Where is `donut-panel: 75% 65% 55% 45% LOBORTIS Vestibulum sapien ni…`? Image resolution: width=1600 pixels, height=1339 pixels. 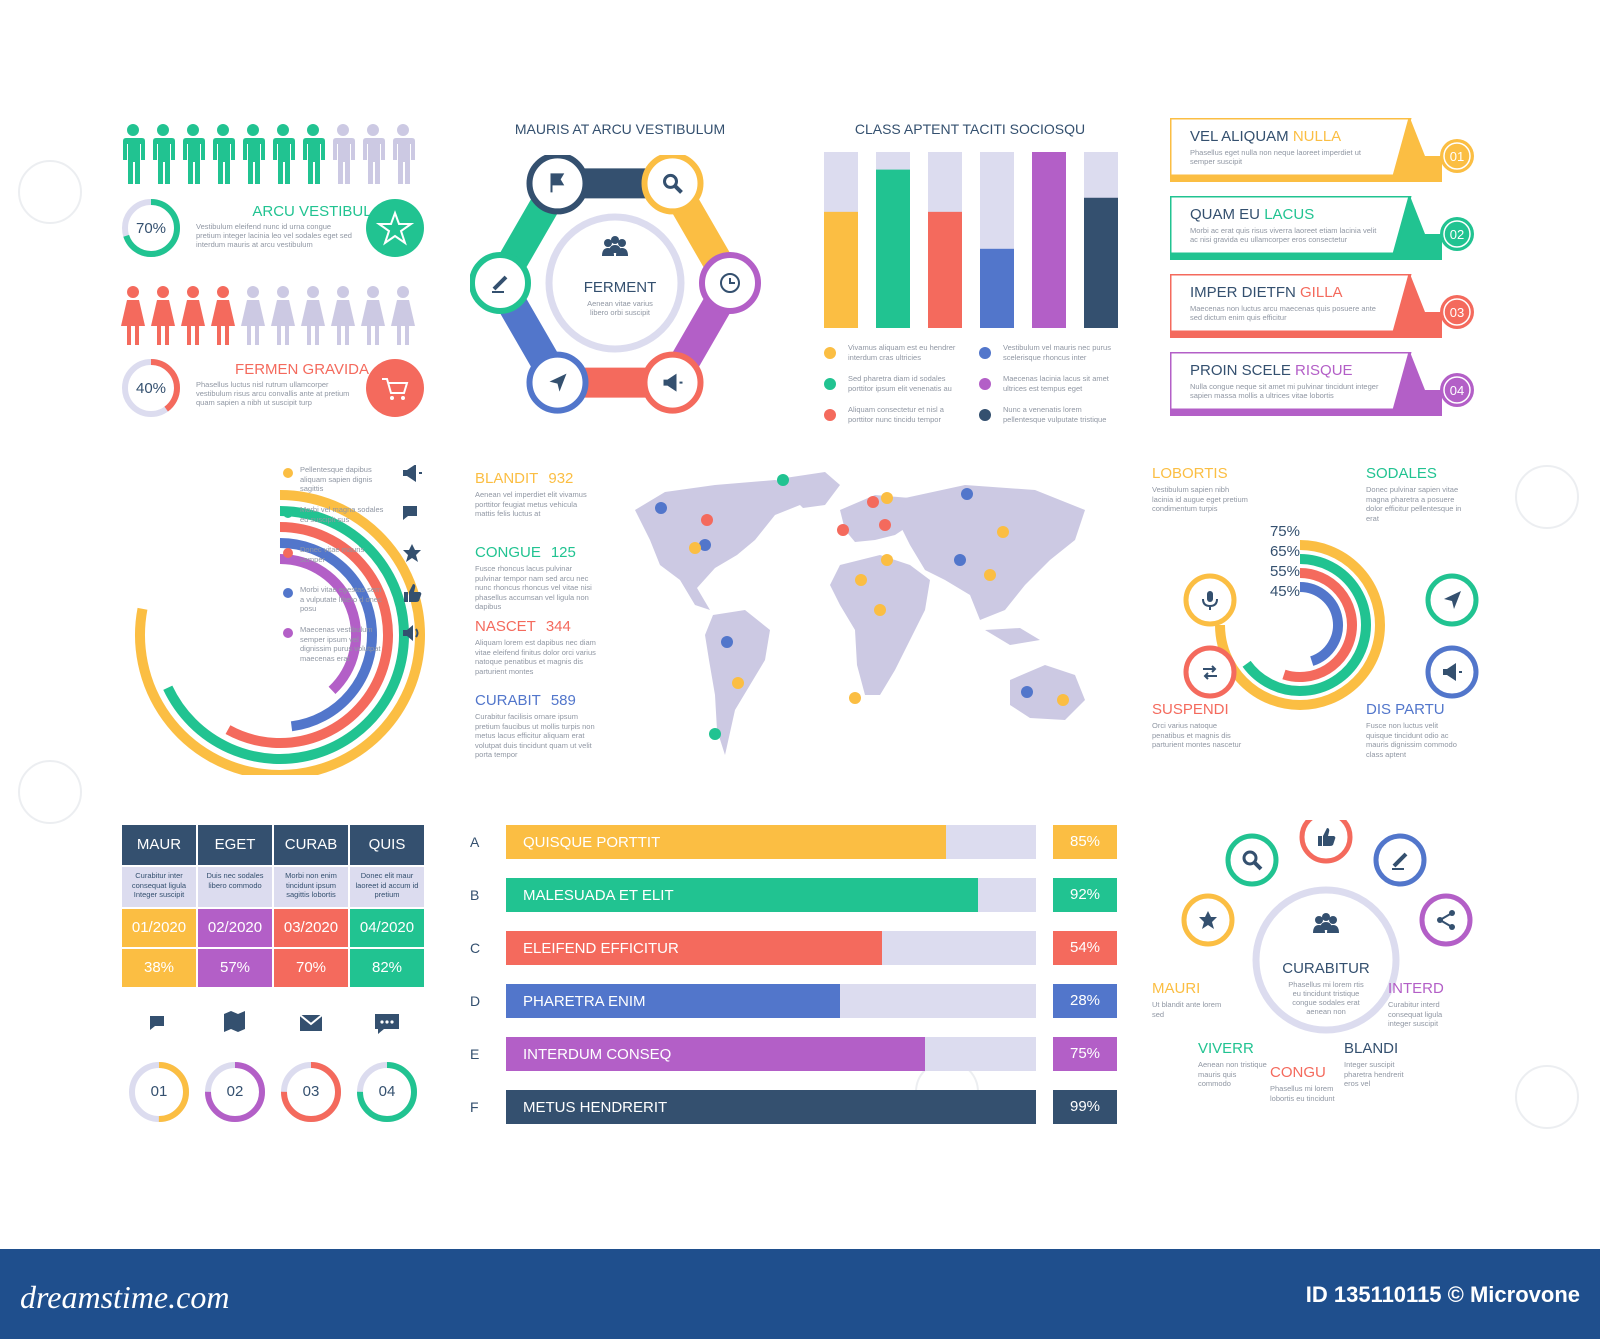
donut-panel: 75% 65% 55% 45% LOBORTIS Vestibulum sapien ni… is located at coordinates (1316, 620).